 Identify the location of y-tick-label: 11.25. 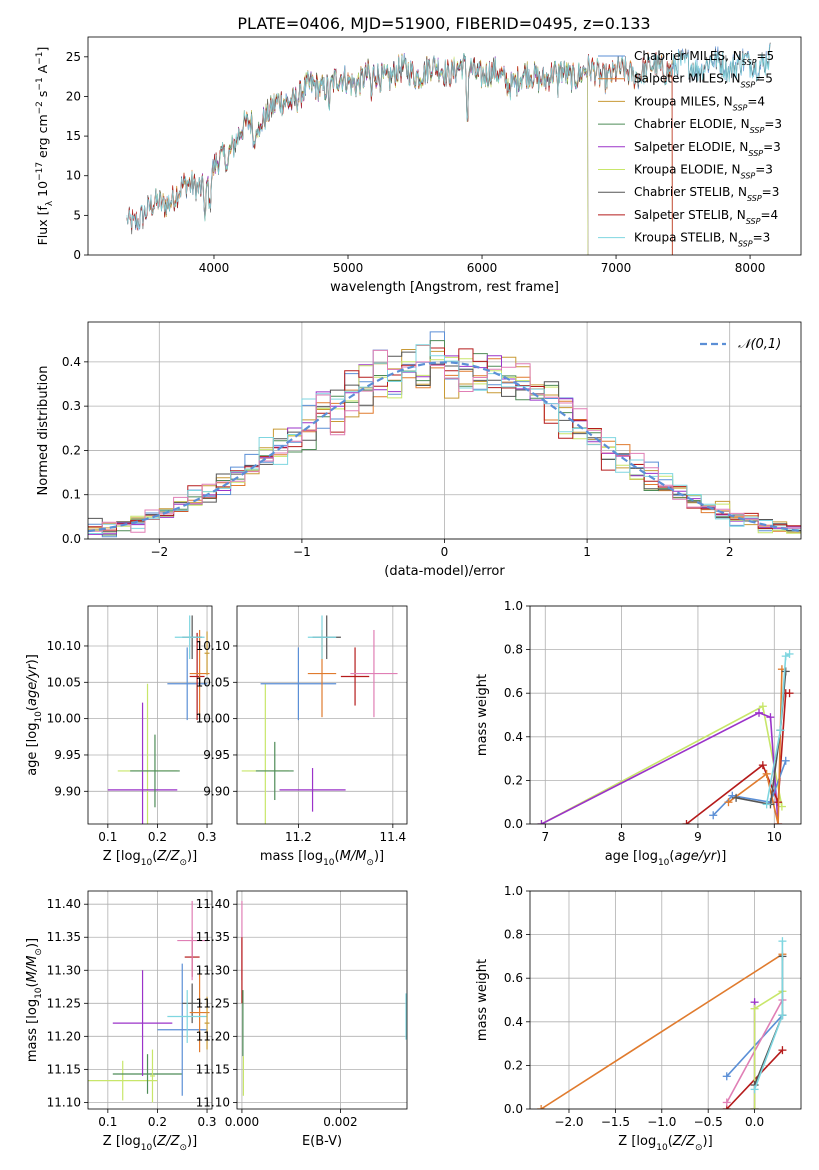
(64, 1003).